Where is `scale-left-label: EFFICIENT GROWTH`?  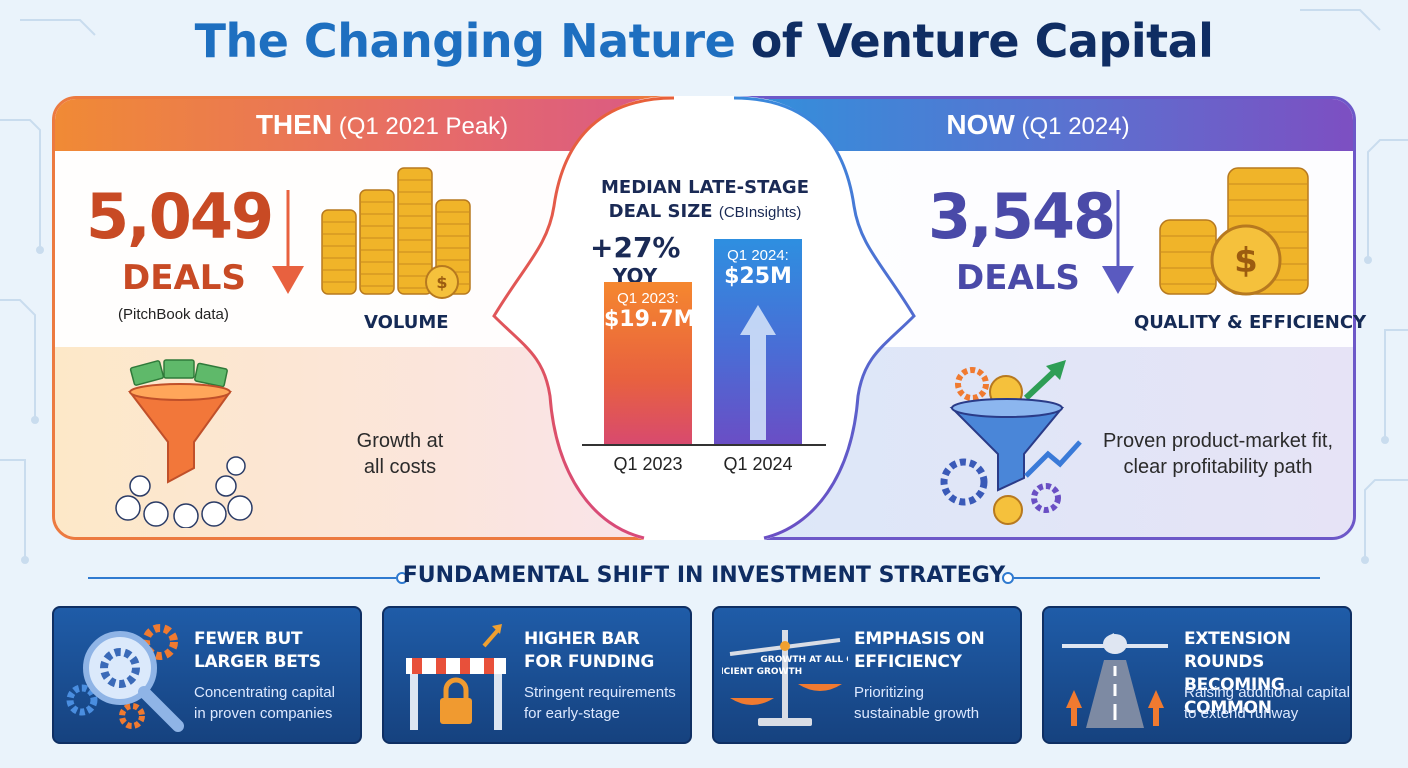
scale-left-label: EFFICIENT GROWTH is located at coordinates (762, 672).